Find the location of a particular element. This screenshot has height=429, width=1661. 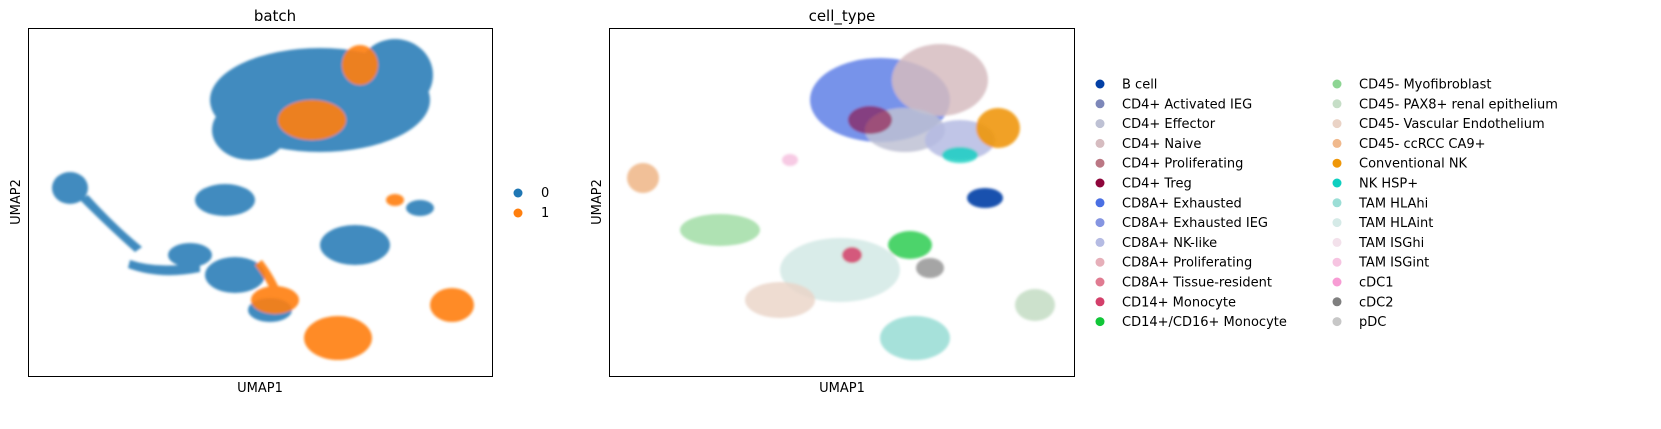

batch-legend: 0 1 is located at coordinates (531, 203).